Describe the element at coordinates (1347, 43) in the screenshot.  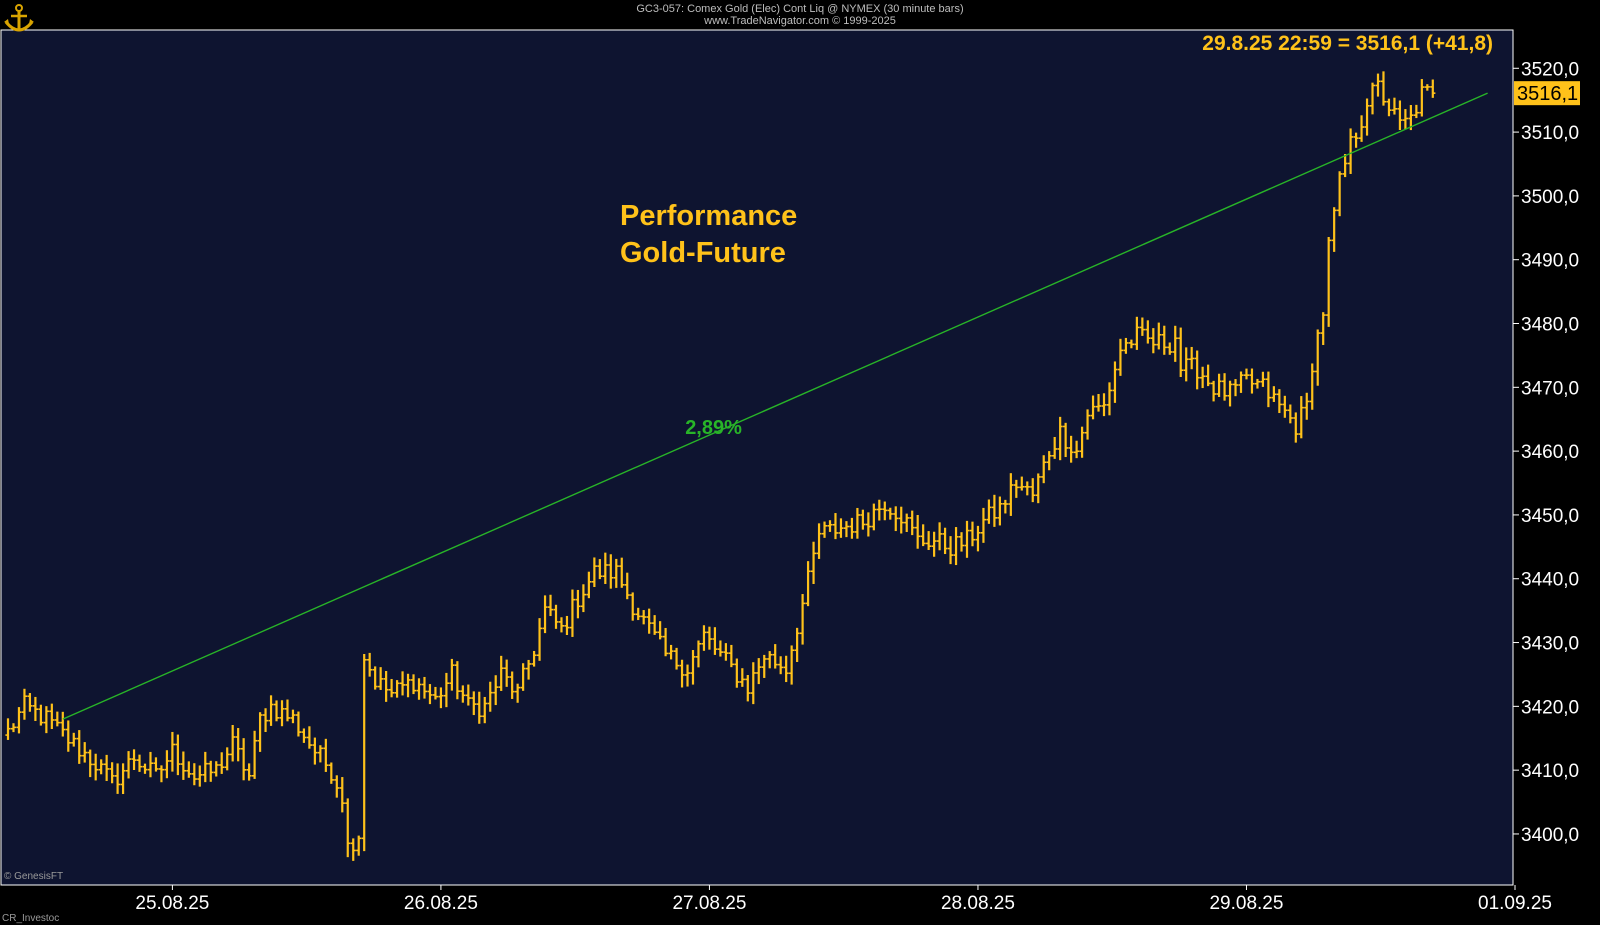
I see `last-value-label: 29.8.25 22:59 = 3516,1 (+41,8)` at that location.